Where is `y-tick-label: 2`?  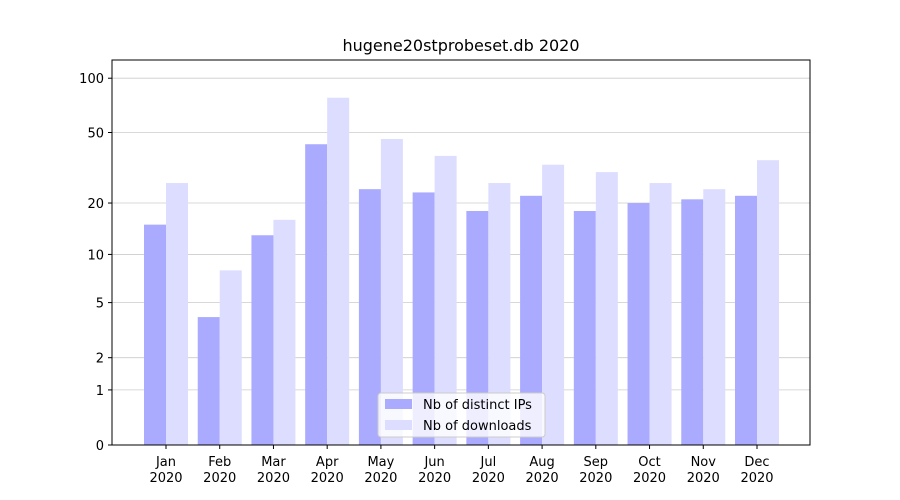
y-tick-label: 2 is located at coordinates (100, 359).